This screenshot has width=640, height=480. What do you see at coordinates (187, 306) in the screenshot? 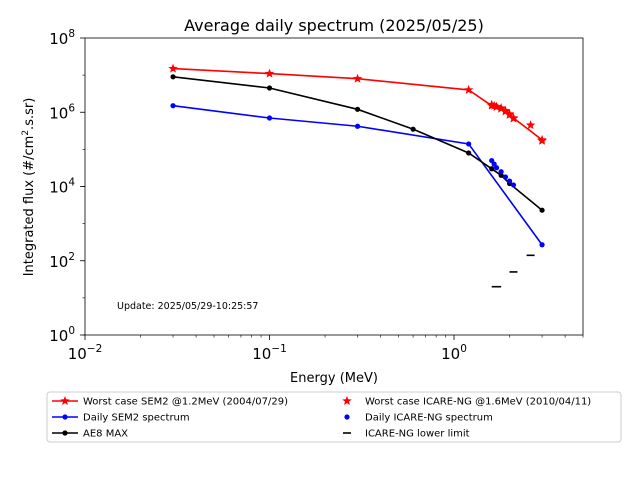
I see `annotation-update: Update: 2025/05/29-10:25:57` at bounding box center [187, 306].